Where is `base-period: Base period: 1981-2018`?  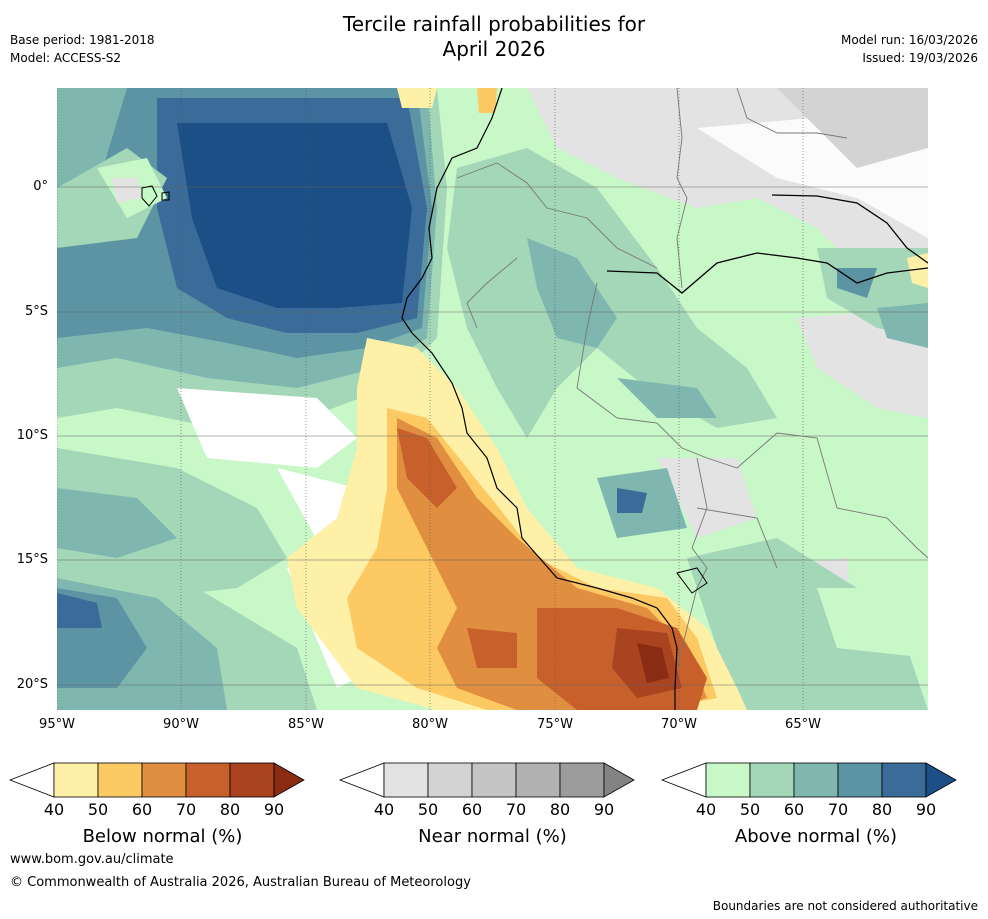
base-period: Base period: 1981-2018 is located at coordinates (82, 40).